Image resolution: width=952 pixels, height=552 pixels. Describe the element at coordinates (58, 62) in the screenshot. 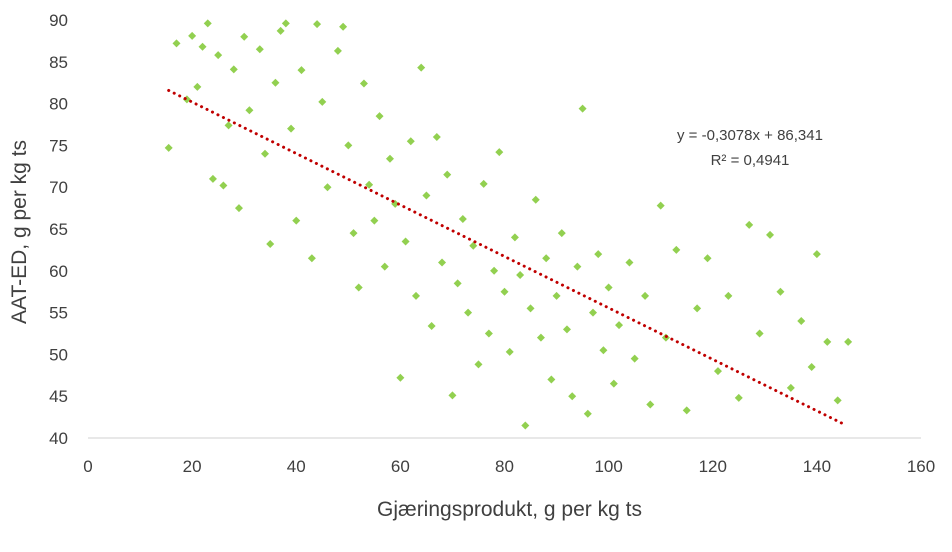

I see `y-tick-label: 85` at that location.